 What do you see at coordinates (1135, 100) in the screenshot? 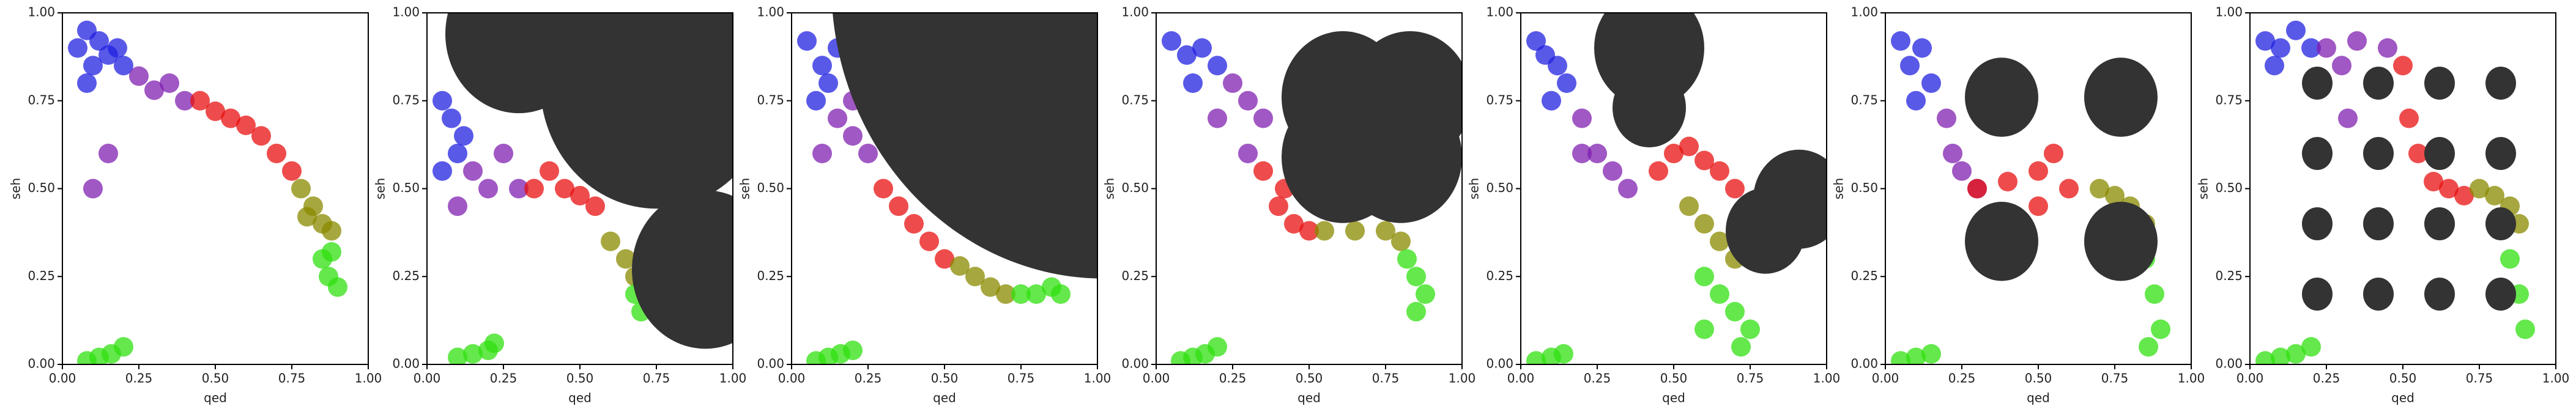
I see `y-tick-label: 0.75` at bounding box center [1135, 100].